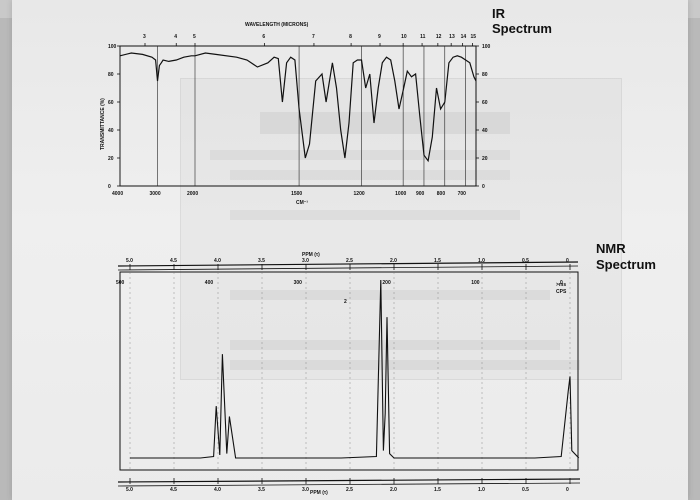  What do you see at coordinates (217, 261) in the screenshot?
I see `nmr-top-tick-label: 4.0` at bounding box center [217, 261].